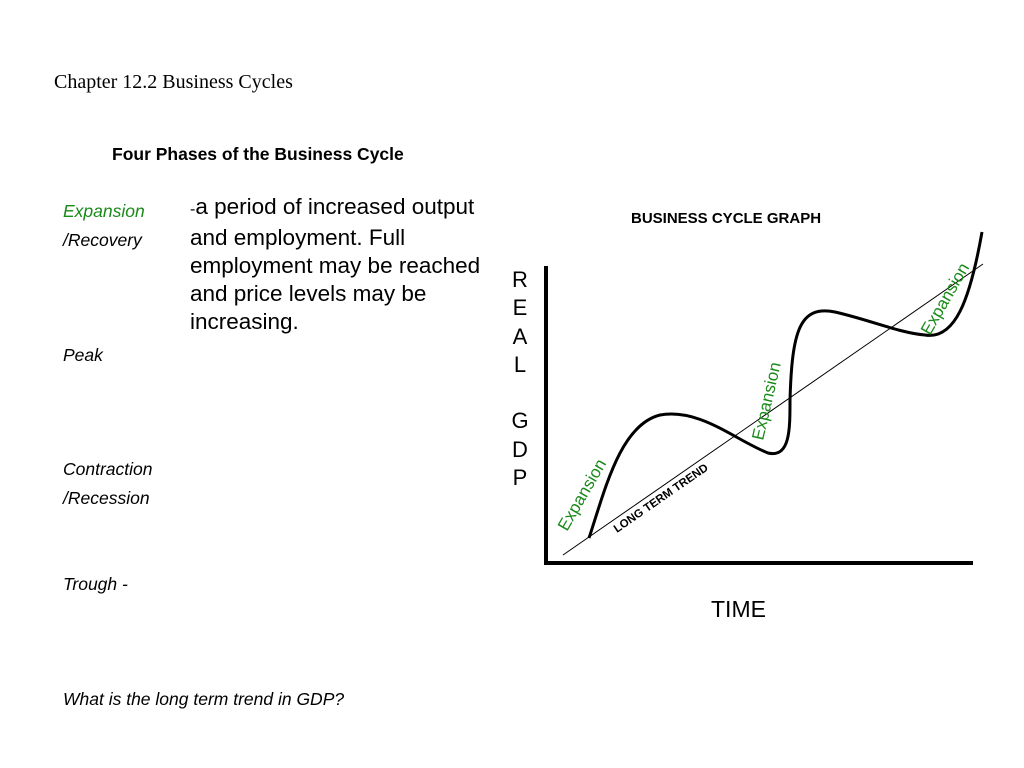 The height and width of the screenshot is (768, 1024). I want to click on chapter-title: Chapter 12.2 Business Cycles, so click(173, 82).